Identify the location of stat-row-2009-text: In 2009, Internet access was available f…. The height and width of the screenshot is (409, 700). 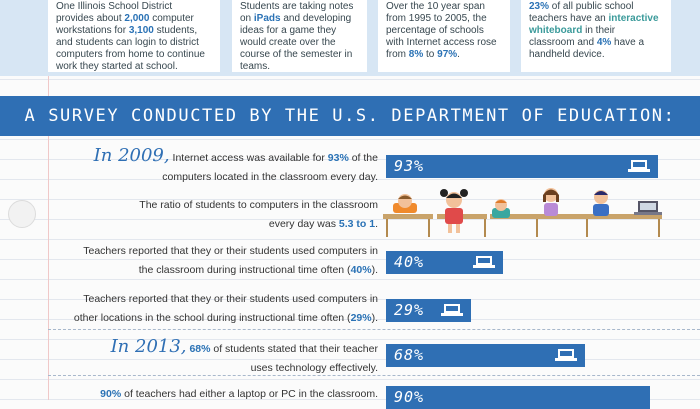
(235, 164).